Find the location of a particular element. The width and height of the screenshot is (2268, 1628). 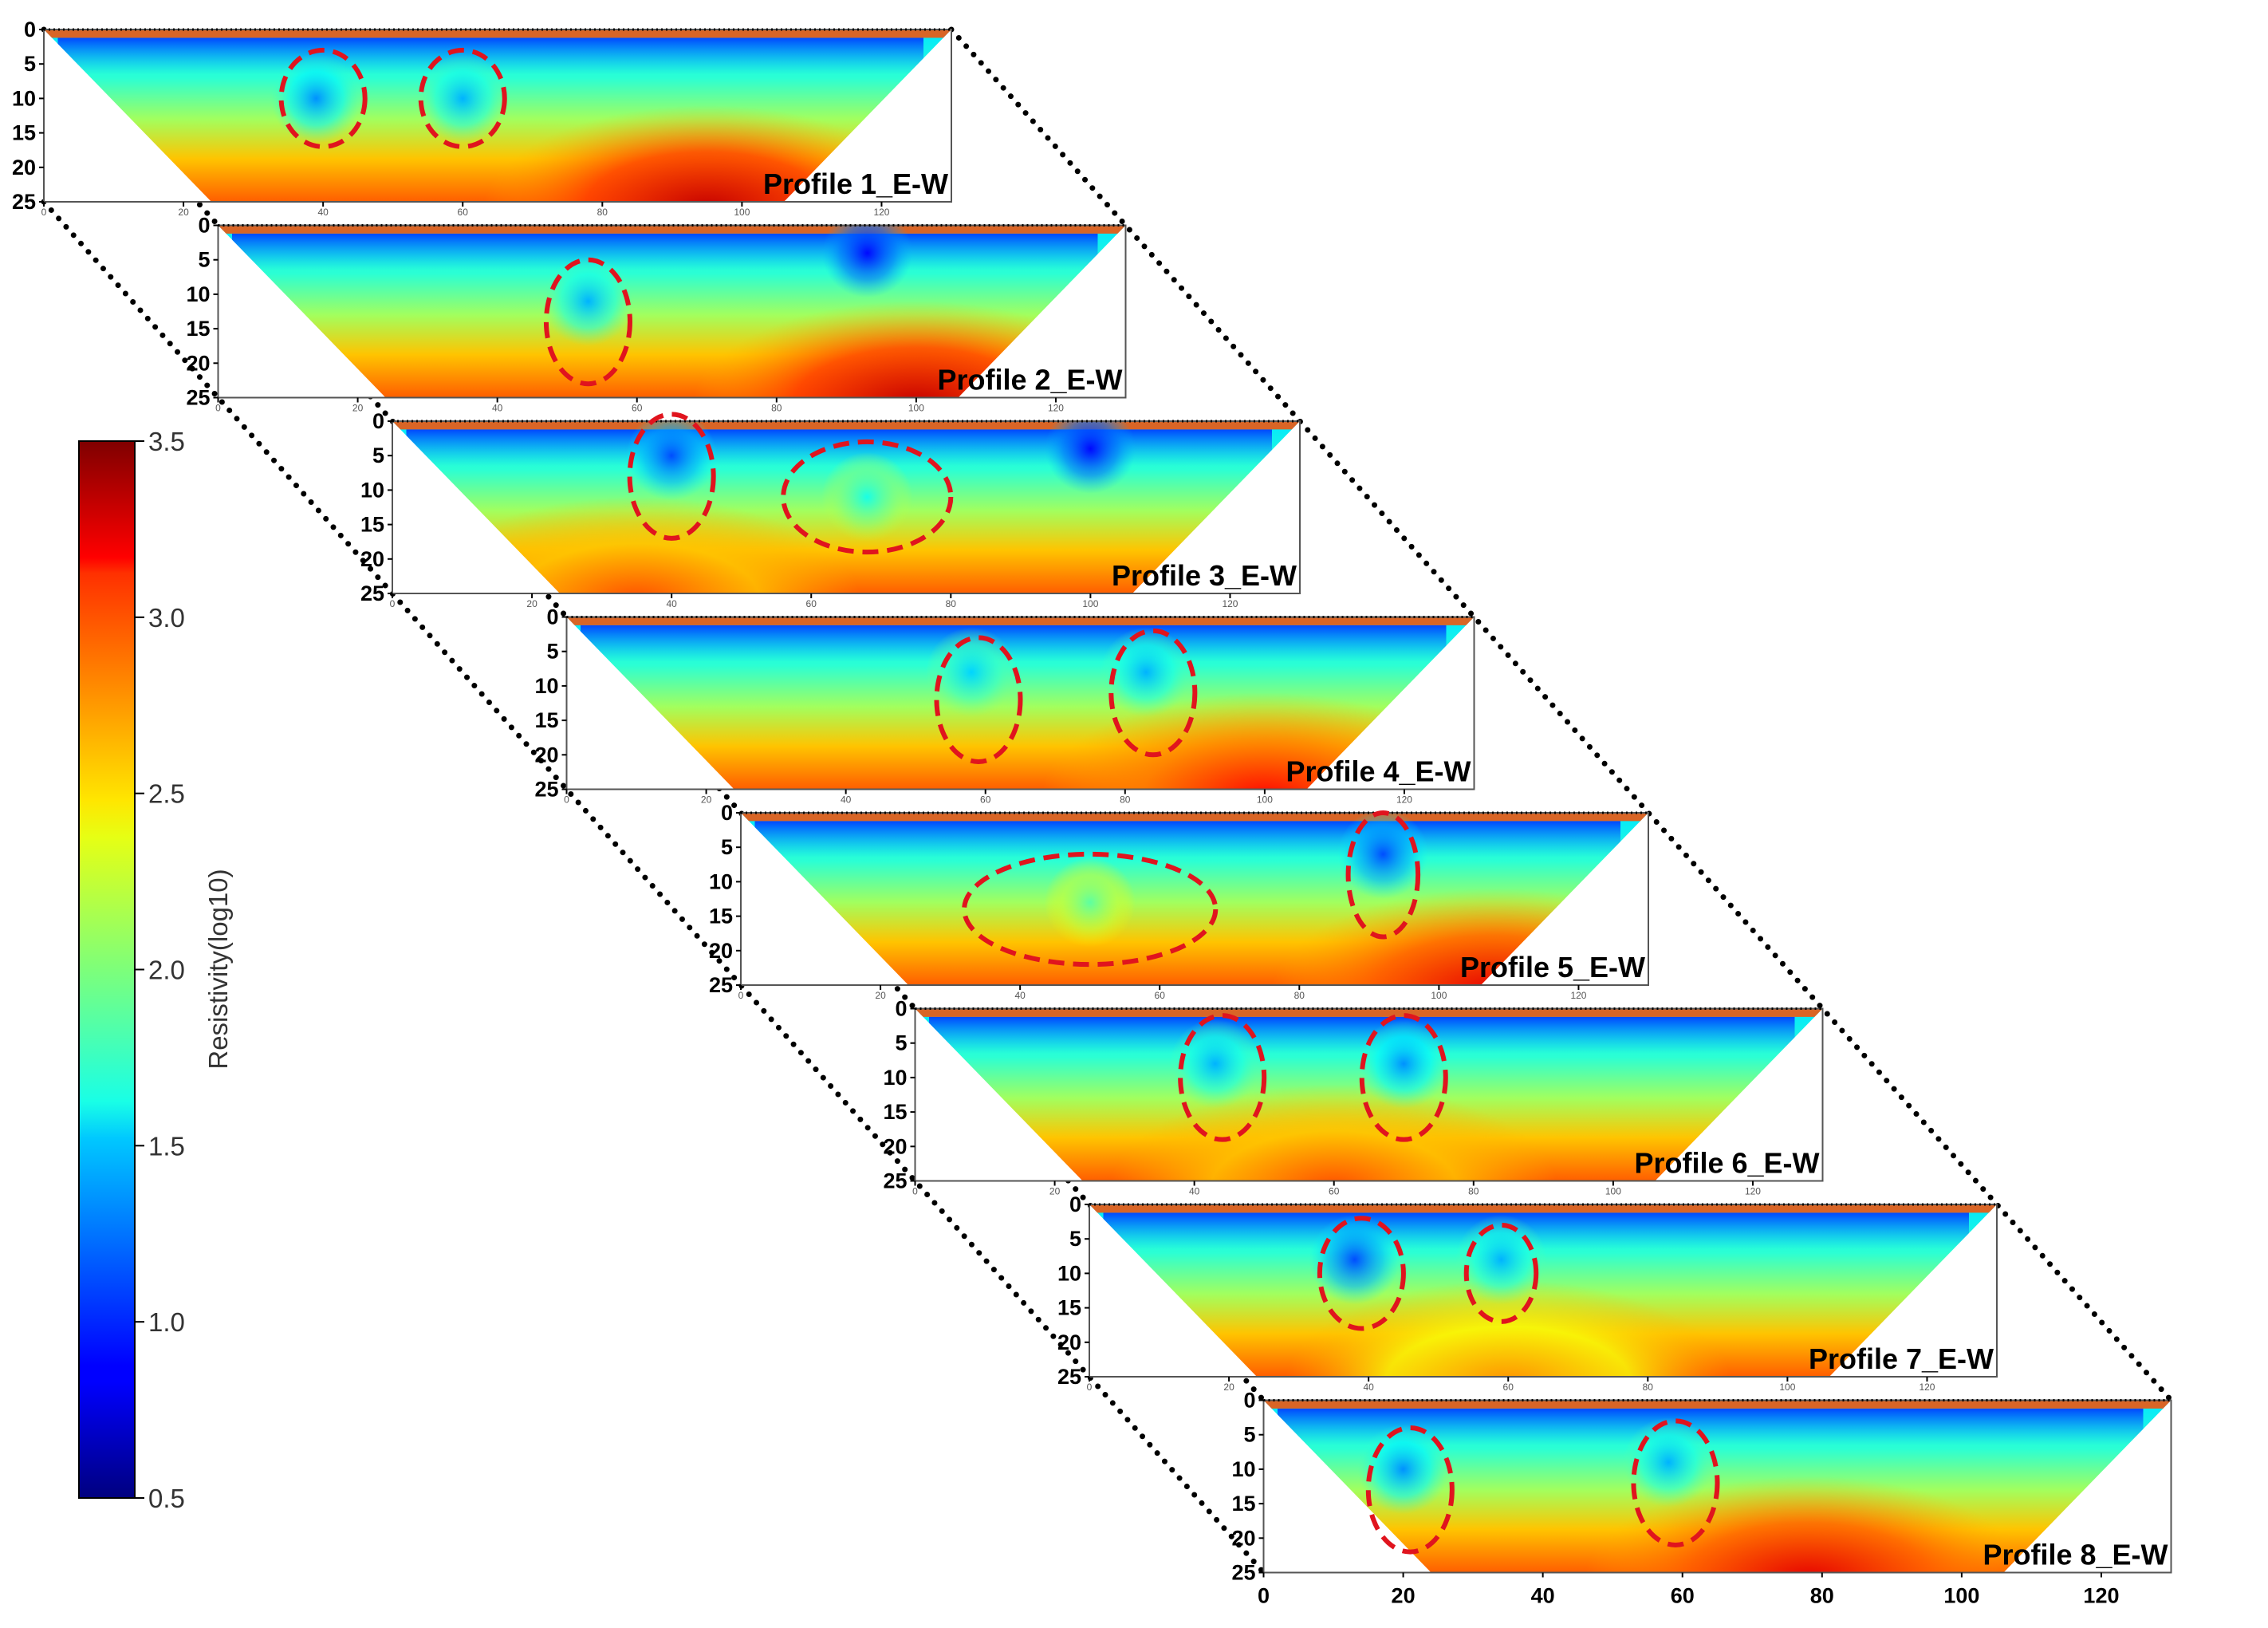

profile-label: Profile 1_E-W is located at coordinates (855, 184).